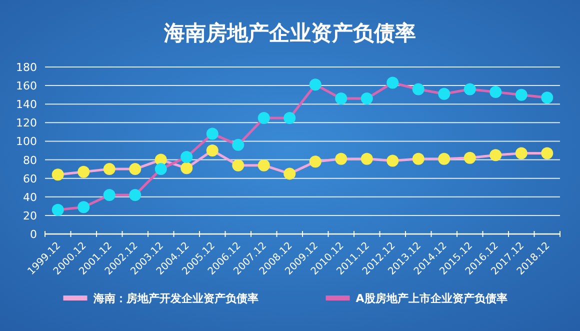  What do you see at coordinates (30, 197) in the screenshot?
I see `y-tick-label: 40` at bounding box center [30, 197].